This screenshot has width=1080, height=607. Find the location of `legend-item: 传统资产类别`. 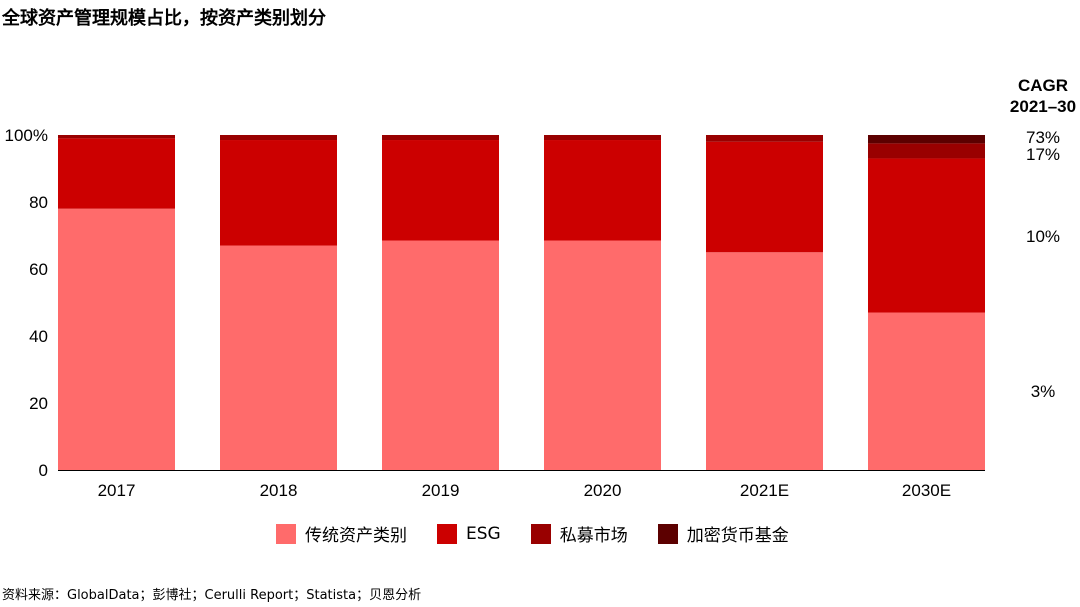

legend-item: 传统资产类别 is located at coordinates (341, 533).